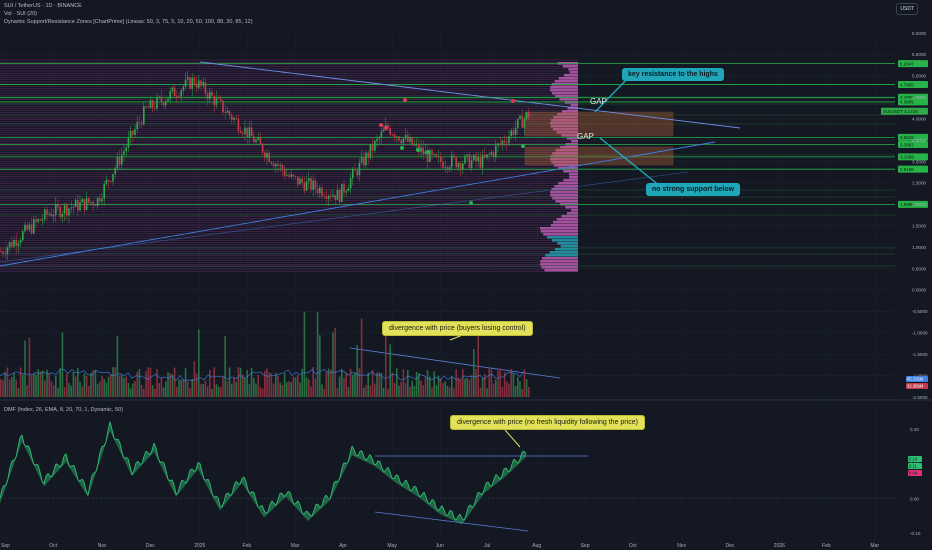  I want to click on buy-marker, so click(523, 146).